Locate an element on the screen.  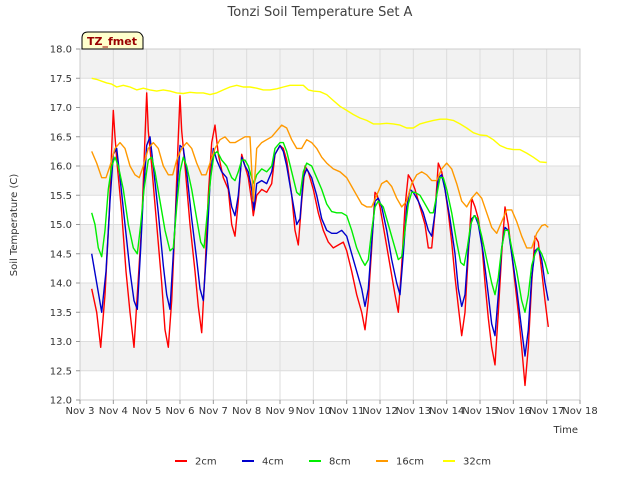
x-tick-label: Nov 7 is located at coordinates (213, 411).